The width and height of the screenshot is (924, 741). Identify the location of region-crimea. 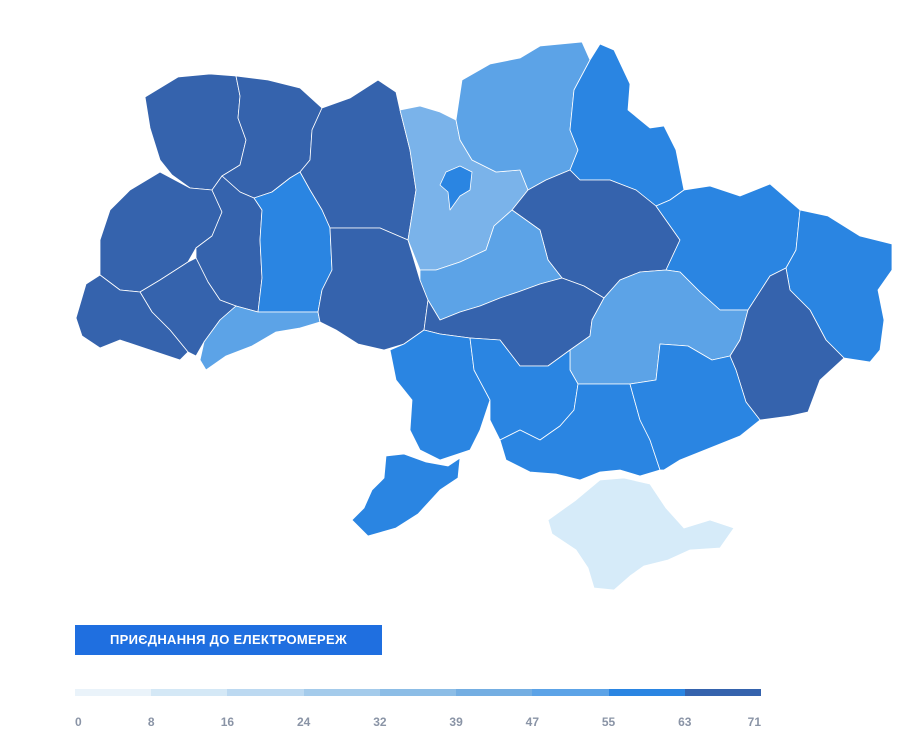
(641, 534).